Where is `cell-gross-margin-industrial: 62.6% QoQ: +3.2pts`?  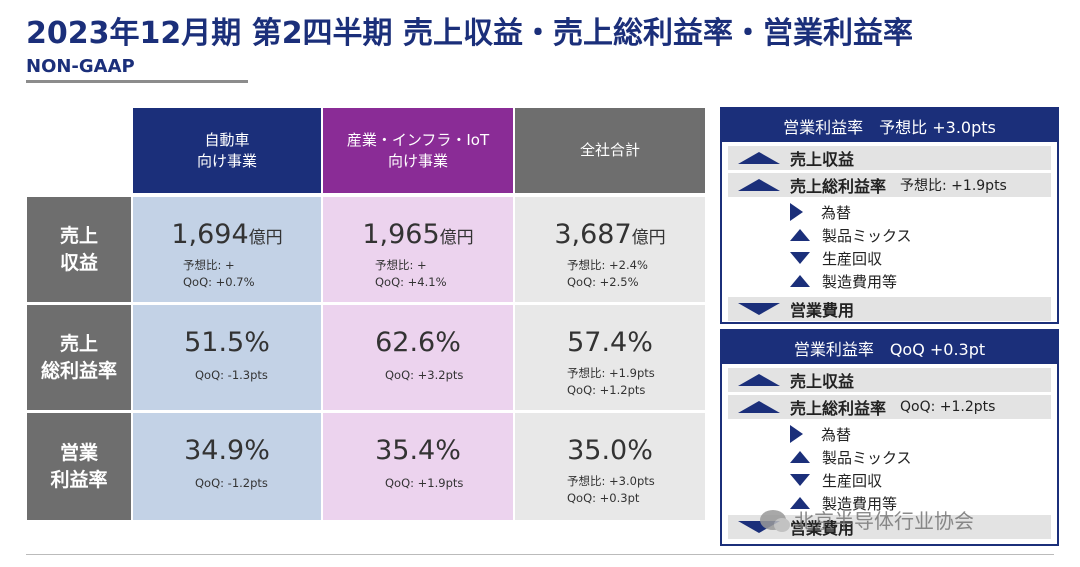
cell-gross-margin-industrial: 62.6% QoQ: +3.2pts is located at coordinates (418, 357).